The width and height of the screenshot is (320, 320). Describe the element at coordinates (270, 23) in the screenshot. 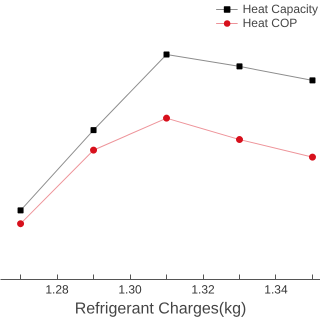

I see `legend-label: Heat COP` at that location.